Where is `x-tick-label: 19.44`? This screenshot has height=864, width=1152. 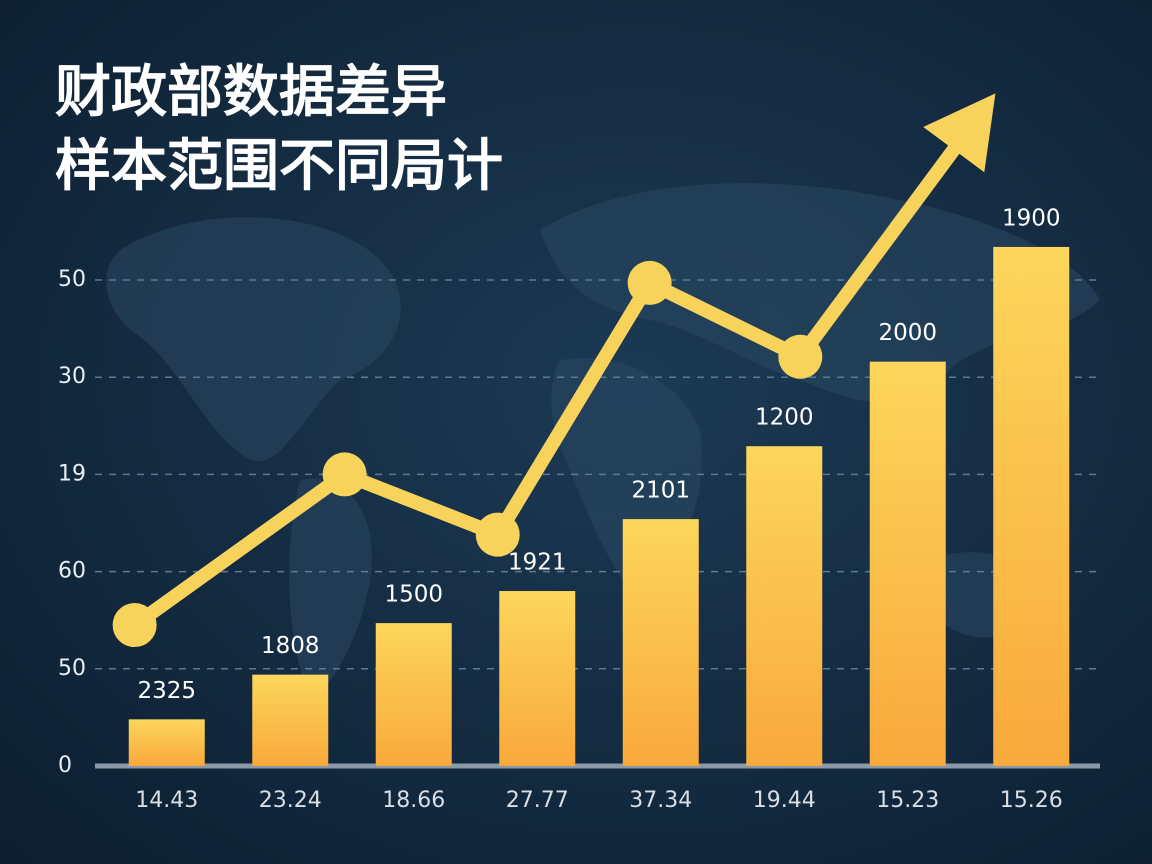 x-tick-label: 19.44 is located at coordinates (784, 800).